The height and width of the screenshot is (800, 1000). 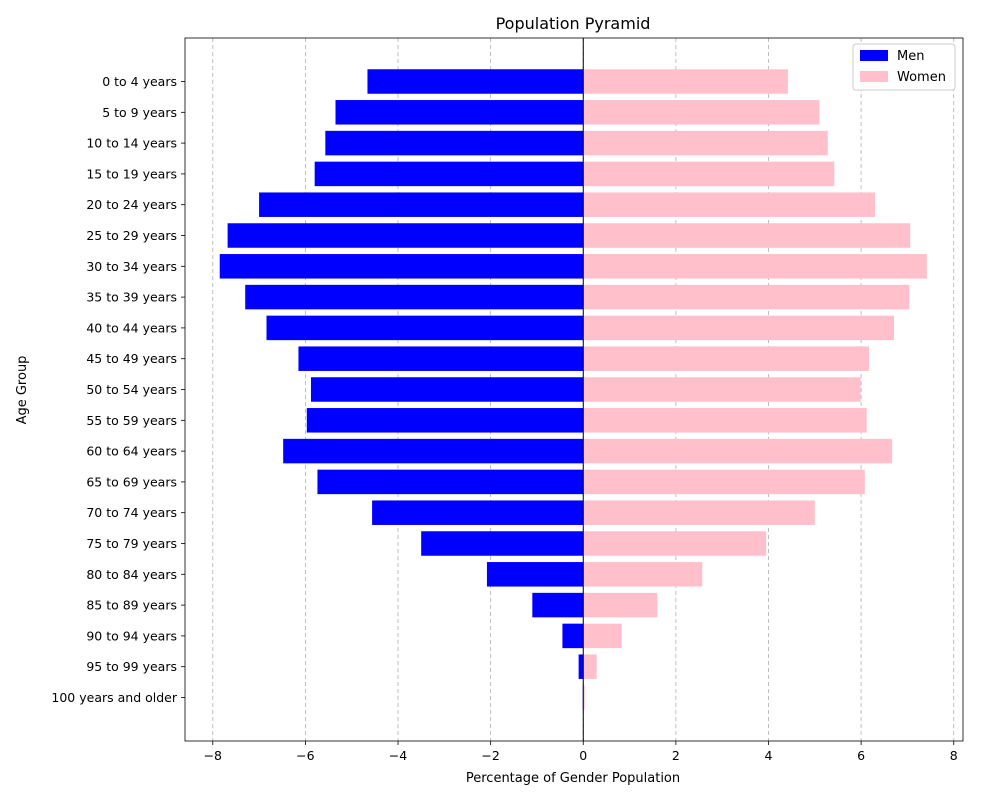 What do you see at coordinates (131, 266) in the screenshot?
I see `y-tick-label: 30 to 34 years` at bounding box center [131, 266].